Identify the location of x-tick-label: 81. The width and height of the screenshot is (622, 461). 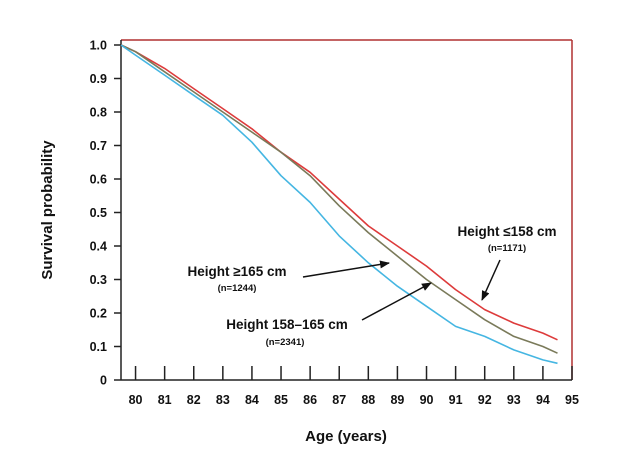
(165, 400).